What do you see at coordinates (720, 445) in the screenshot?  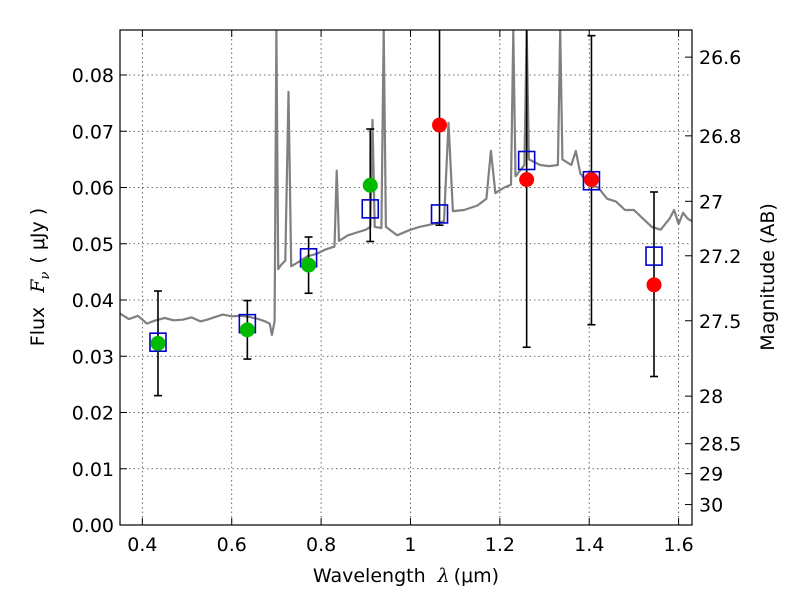 I see `right-tick-label: 28.5` at bounding box center [720, 445].